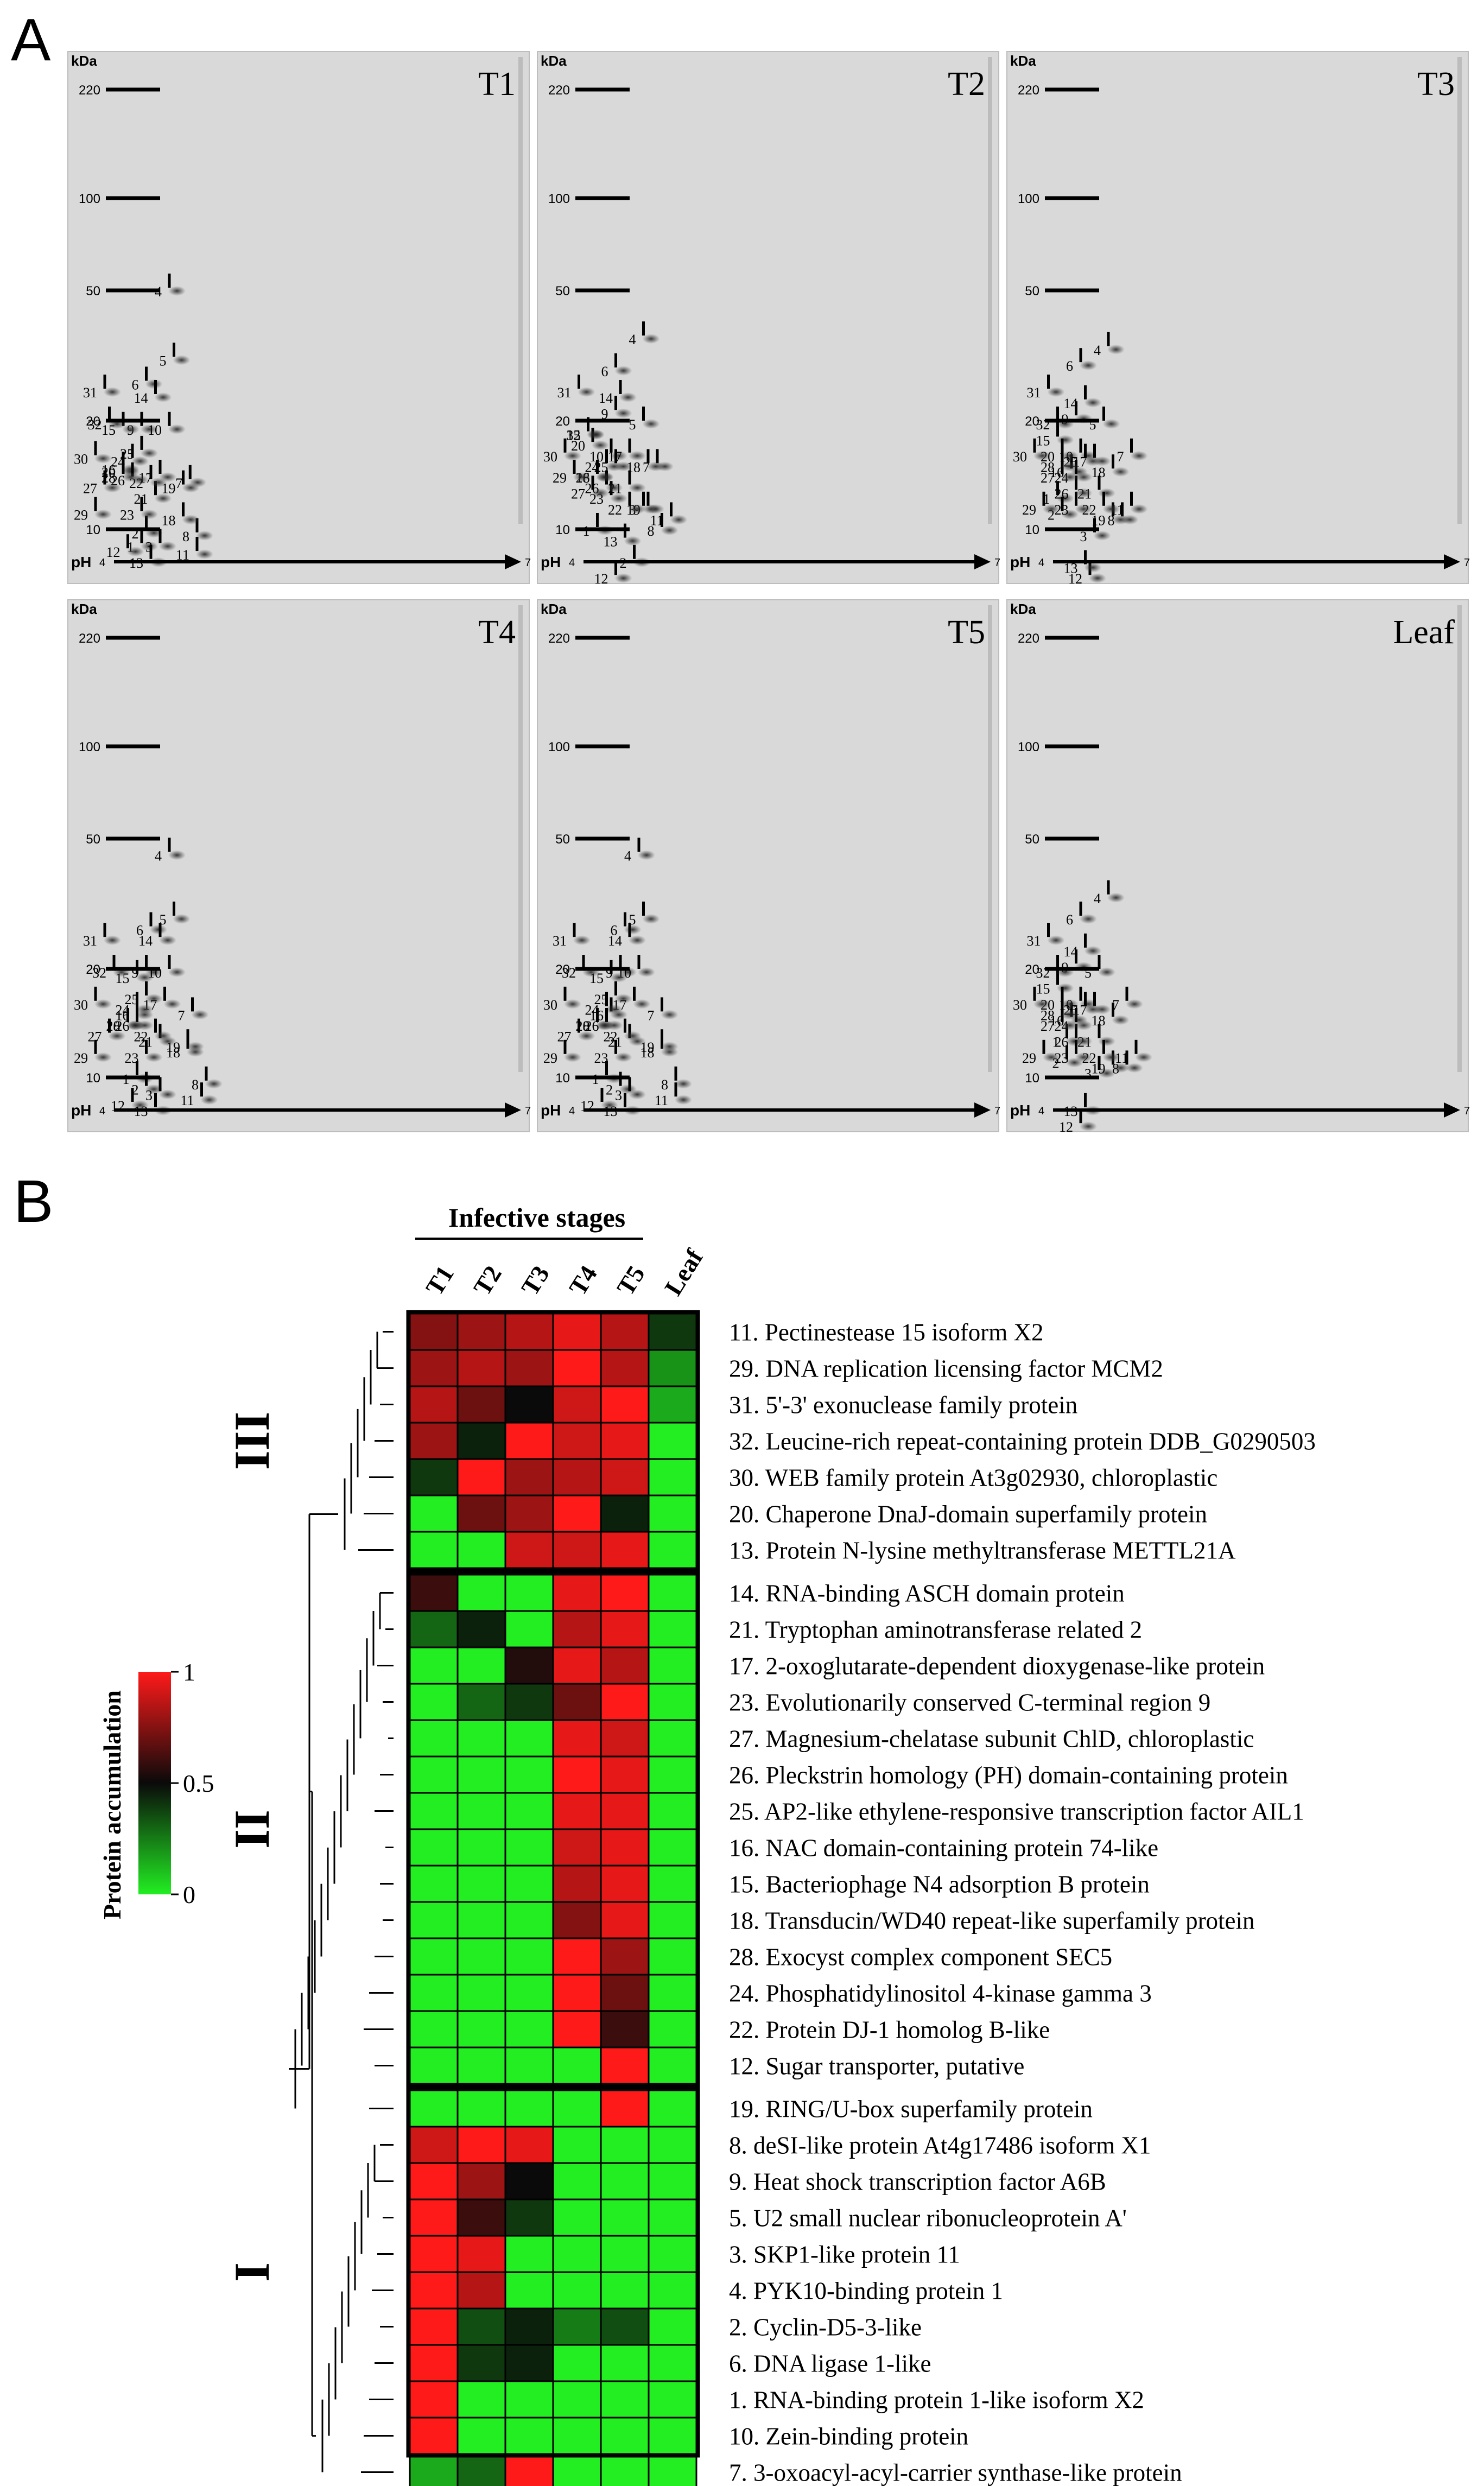  What do you see at coordinates (911, 2109) in the screenshot?
I see `row-label: 19. RING/U-box superfamily protein` at bounding box center [911, 2109].